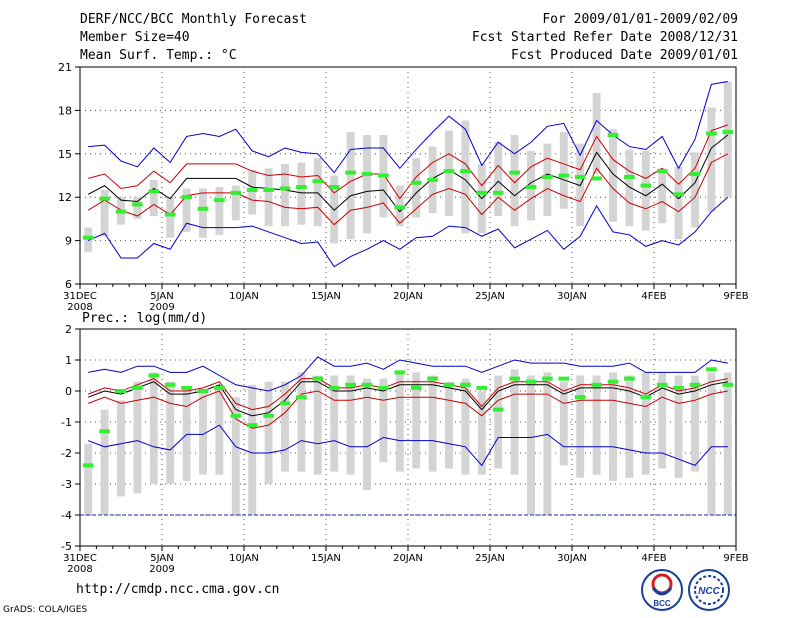  I want to click on grads-credit: GrADS: COLA/IGES, so click(45, 610).